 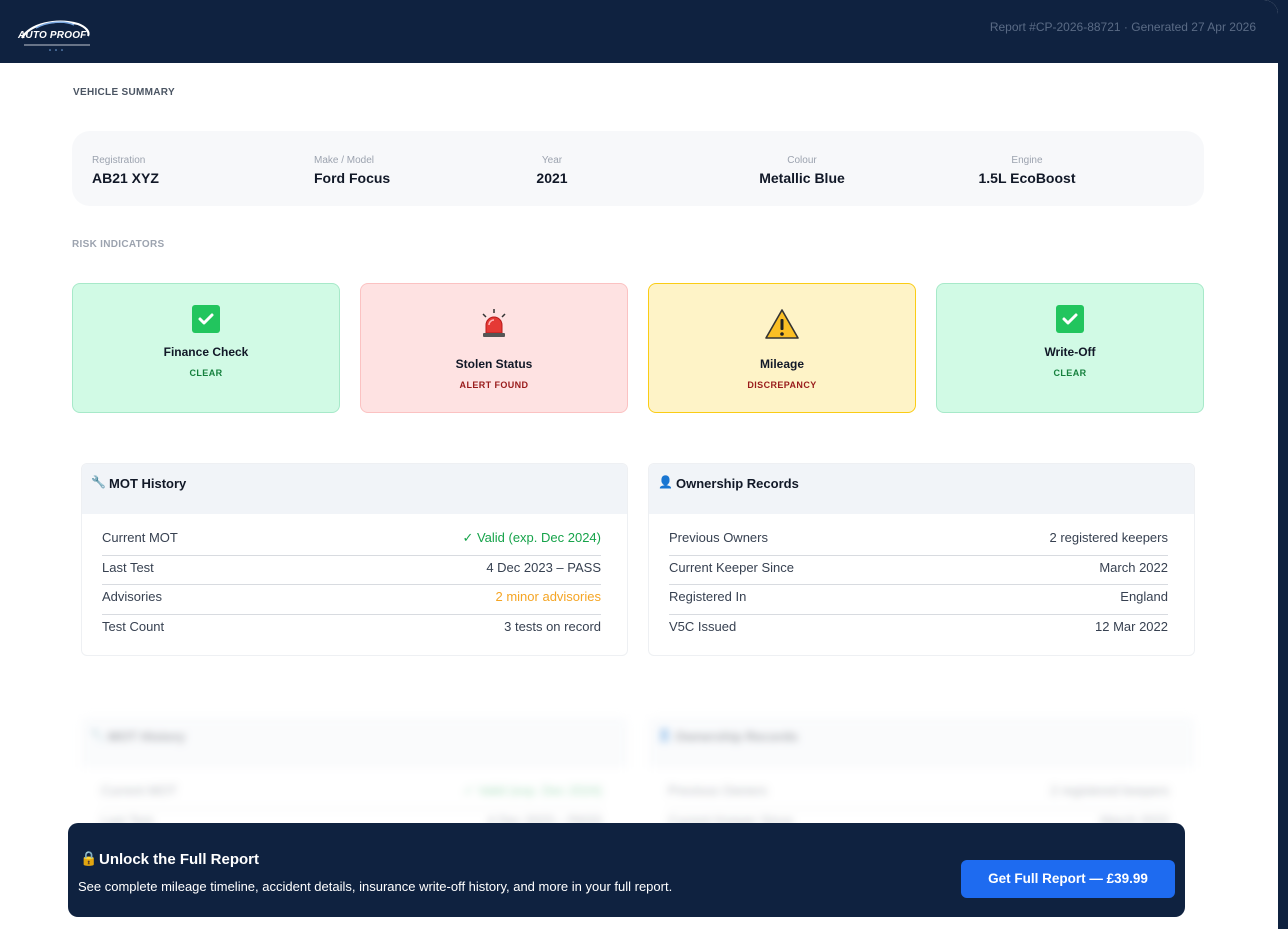 What do you see at coordinates (52, 35) in the screenshot?
I see `logo-text: AUTO PROOF` at bounding box center [52, 35].